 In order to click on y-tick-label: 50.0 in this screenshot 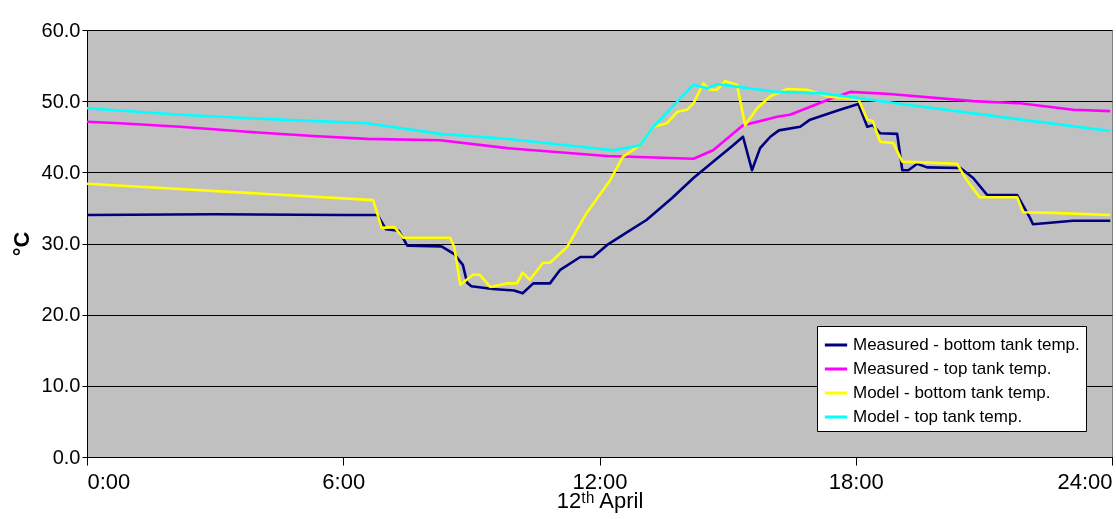, I will do `click(61, 100)`.